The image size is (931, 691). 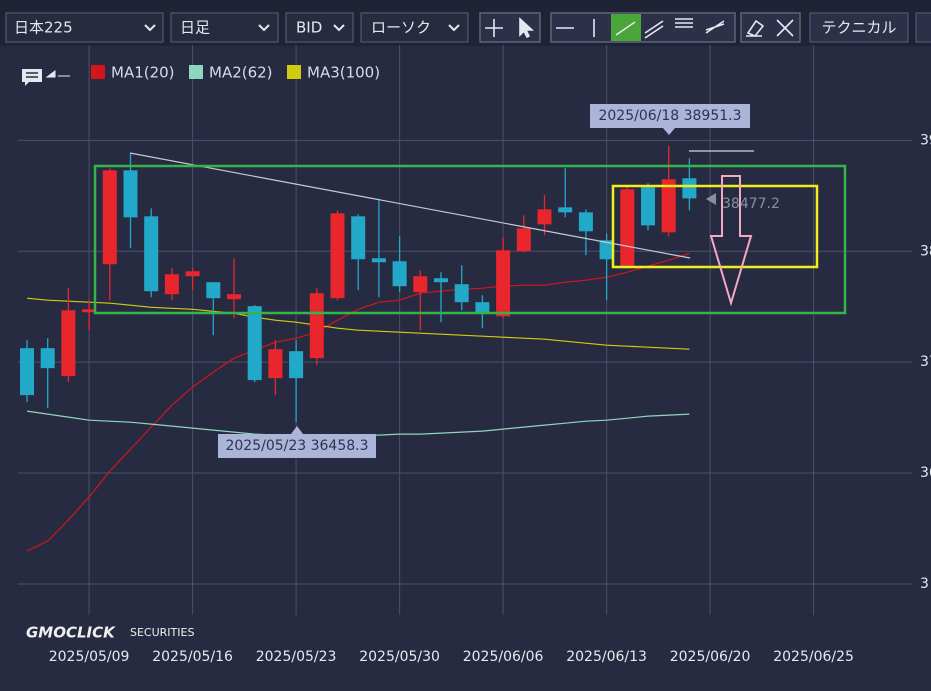 I want to click on yellow-box, so click(x=715, y=226).